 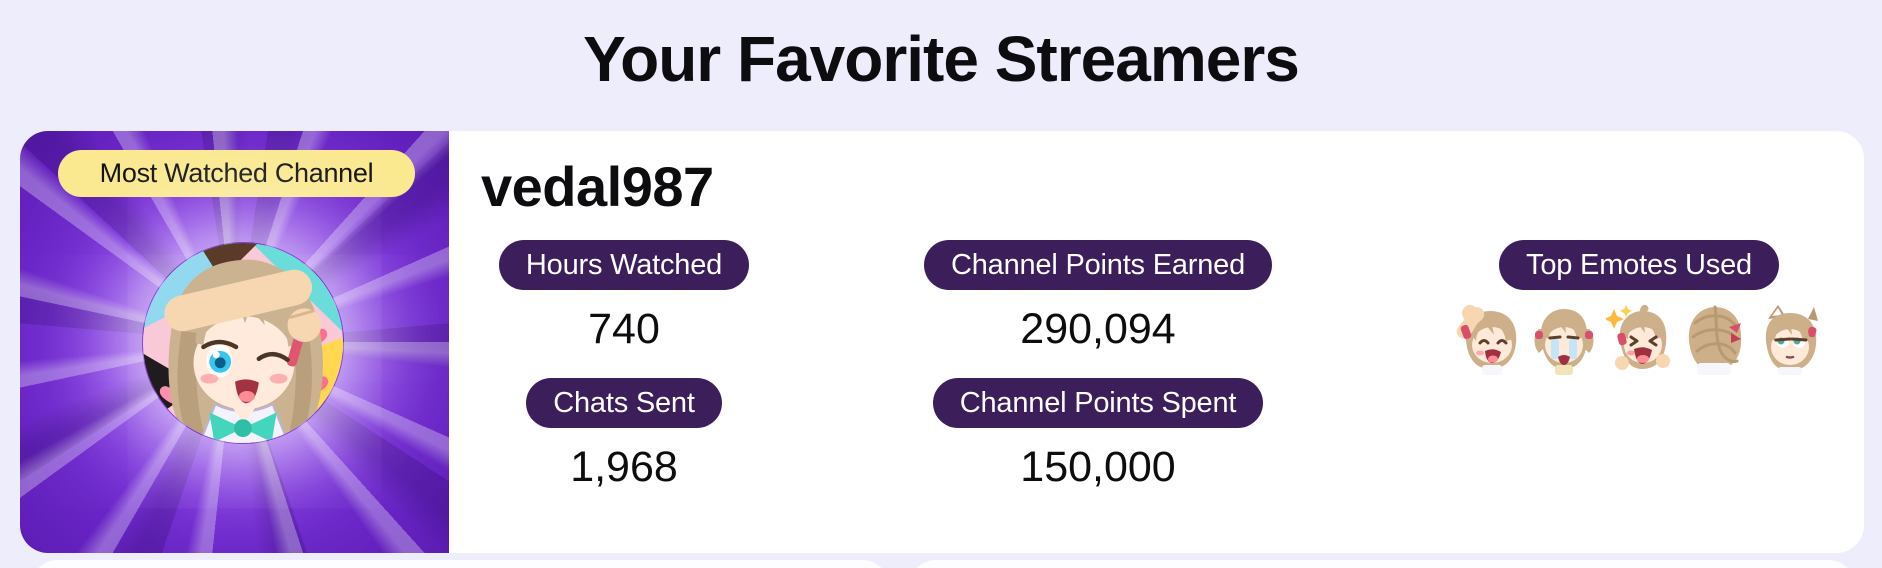 What do you see at coordinates (624, 366) in the screenshot?
I see `stat-column-watch-chat: Hours Watched 740 Chats Sent 1,968` at bounding box center [624, 366].